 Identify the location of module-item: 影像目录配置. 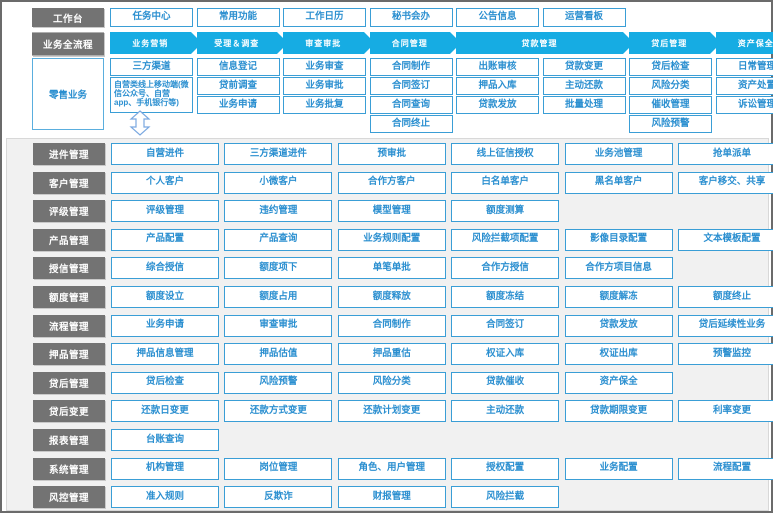
(618, 239).